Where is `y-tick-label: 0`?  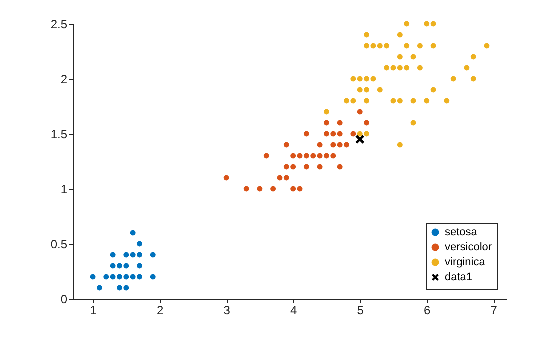
y-tick-label: 0 is located at coordinates (64, 299).